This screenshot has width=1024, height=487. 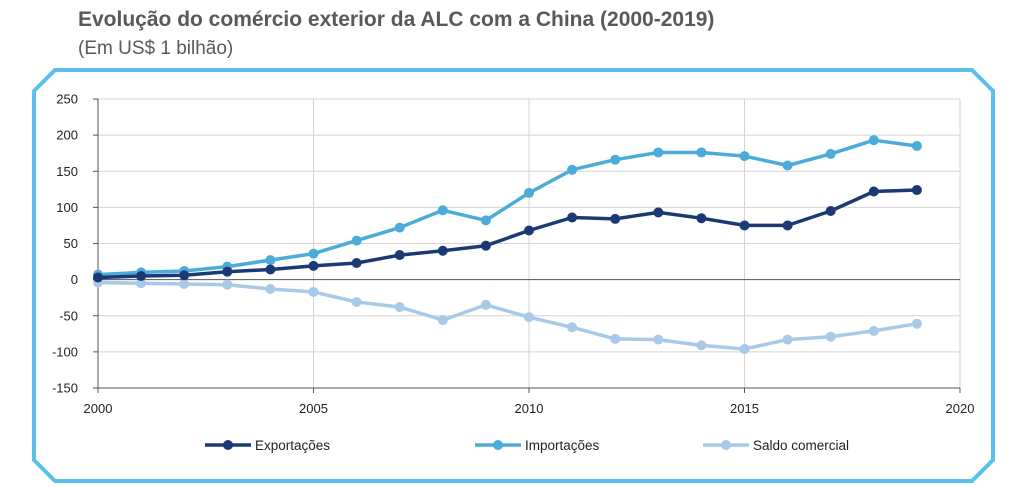 What do you see at coordinates (960, 408) in the screenshot?
I see `x-tick-label: 2020` at bounding box center [960, 408].